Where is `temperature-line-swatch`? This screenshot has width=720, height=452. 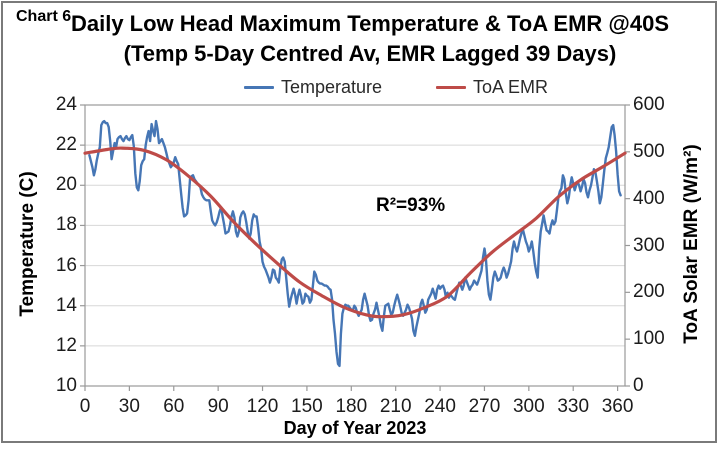 temperature-line-swatch is located at coordinates (258, 87).